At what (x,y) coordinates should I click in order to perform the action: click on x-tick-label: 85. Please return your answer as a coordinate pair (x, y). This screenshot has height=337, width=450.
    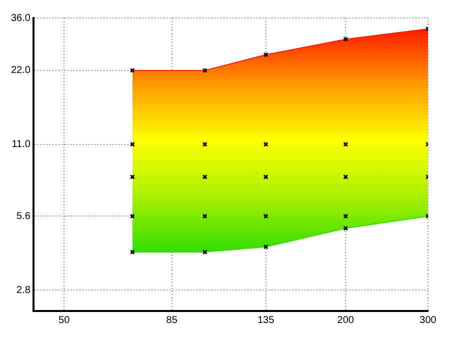
    Looking at the image, I should click on (172, 320).